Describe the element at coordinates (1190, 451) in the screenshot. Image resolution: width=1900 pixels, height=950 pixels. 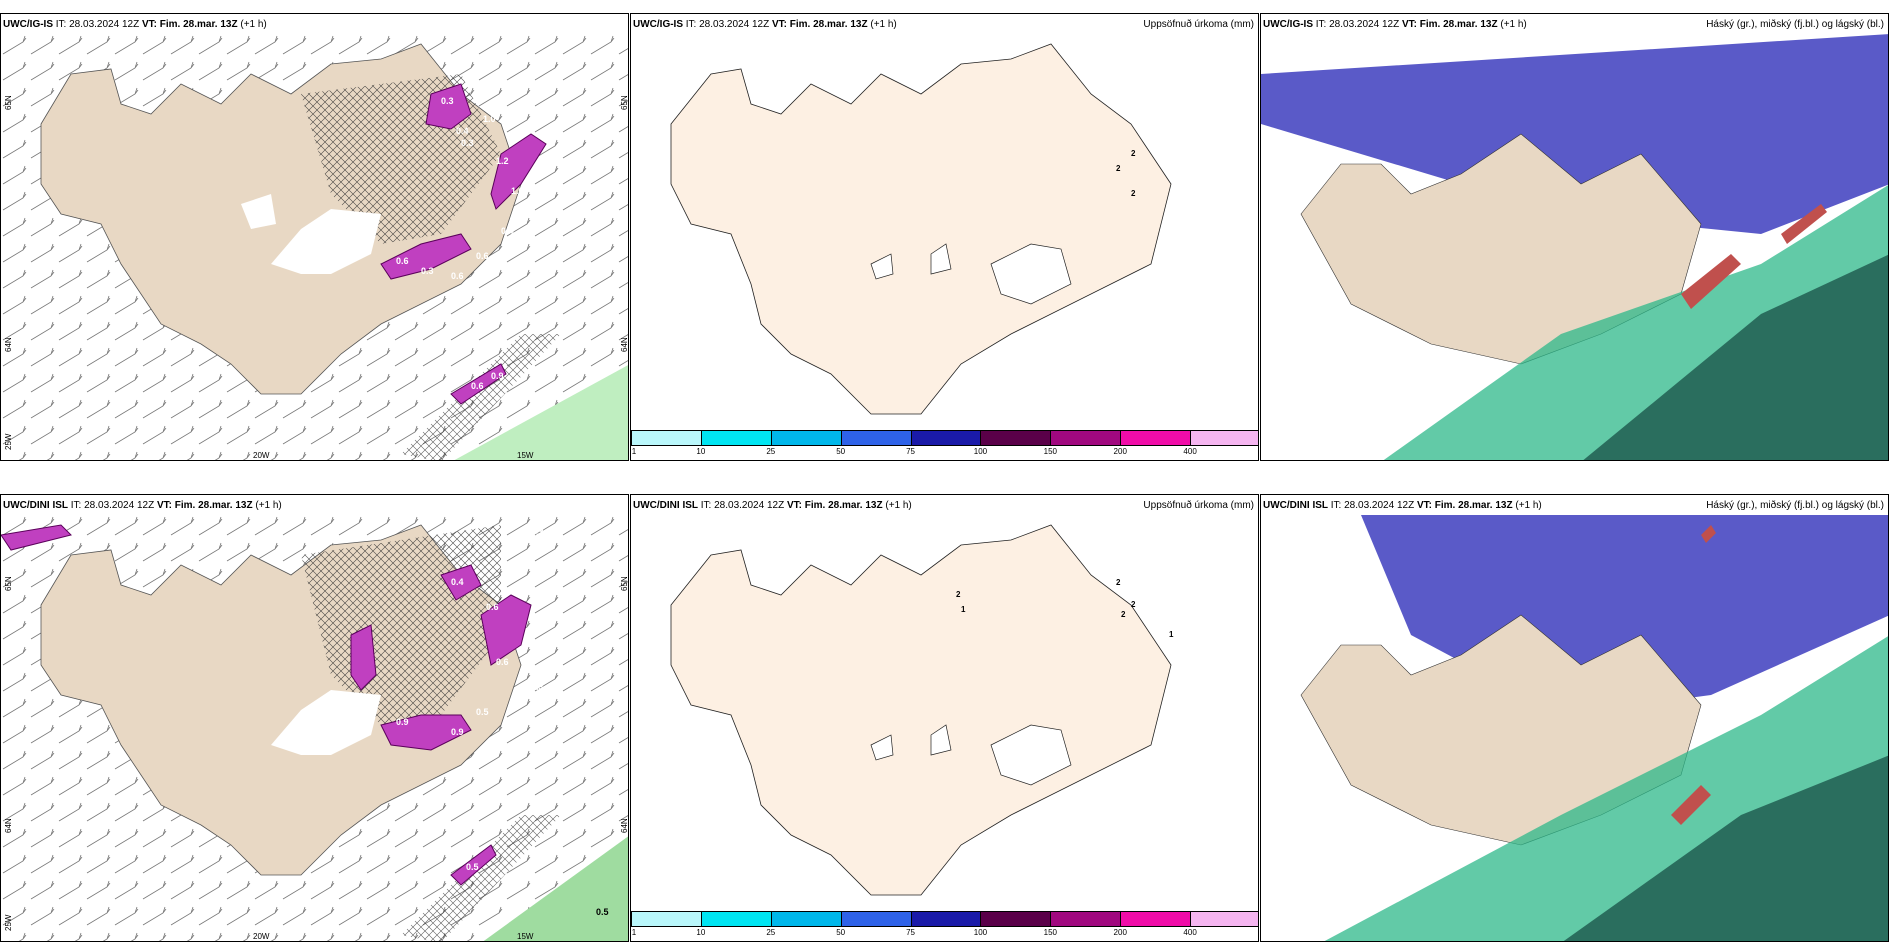
I see `colorbar-tick: 400` at that location.